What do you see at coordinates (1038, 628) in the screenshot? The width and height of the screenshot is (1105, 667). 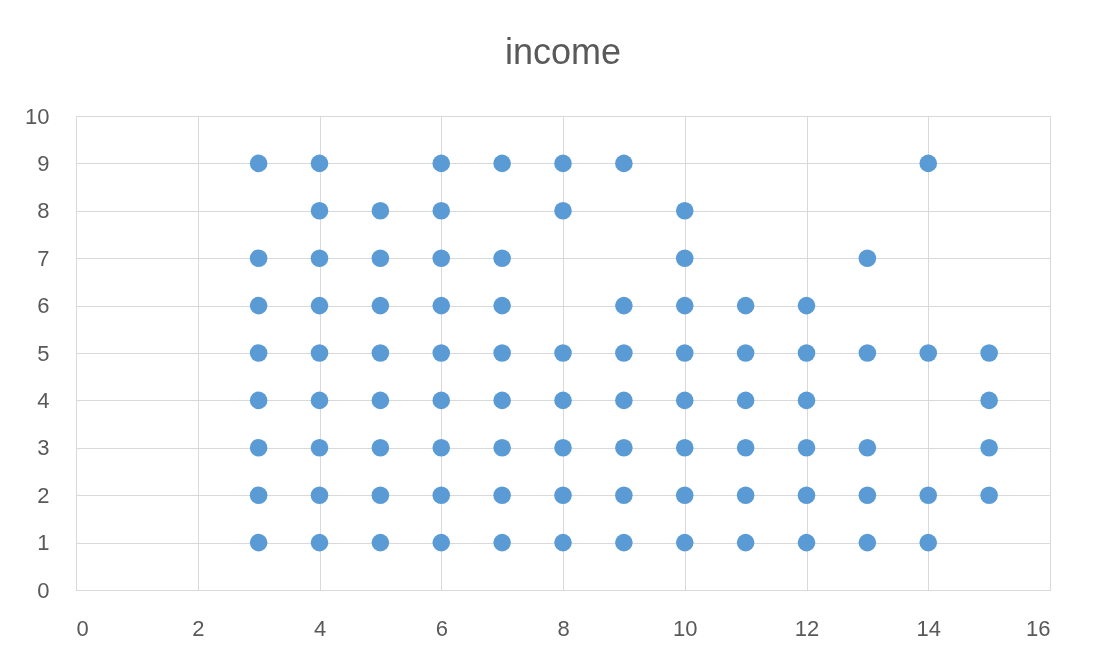 I see `x-tick-label: 16` at bounding box center [1038, 628].